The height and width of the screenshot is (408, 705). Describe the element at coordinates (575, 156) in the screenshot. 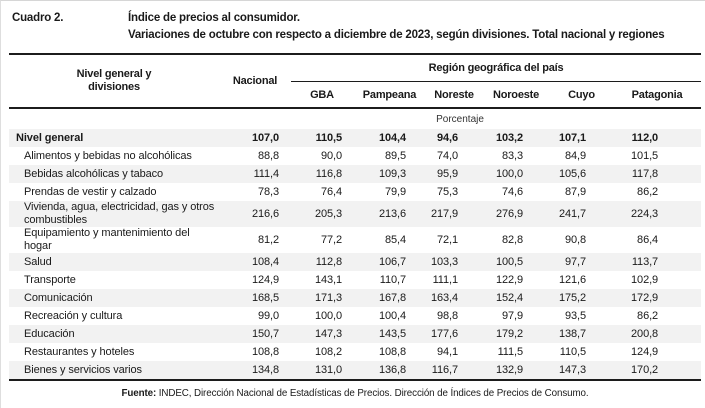

I see `value-cell: 84,9` at that location.